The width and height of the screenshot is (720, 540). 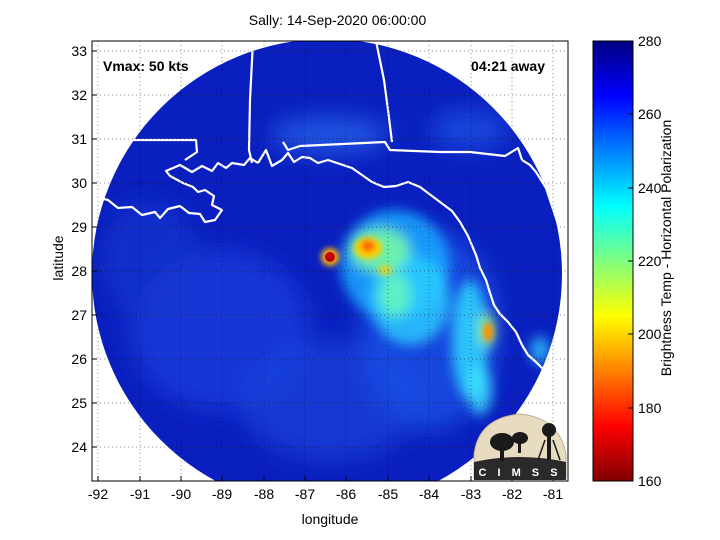 What do you see at coordinates (79, 403) in the screenshot?
I see `y-tick-label: 25` at bounding box center [79, 403].